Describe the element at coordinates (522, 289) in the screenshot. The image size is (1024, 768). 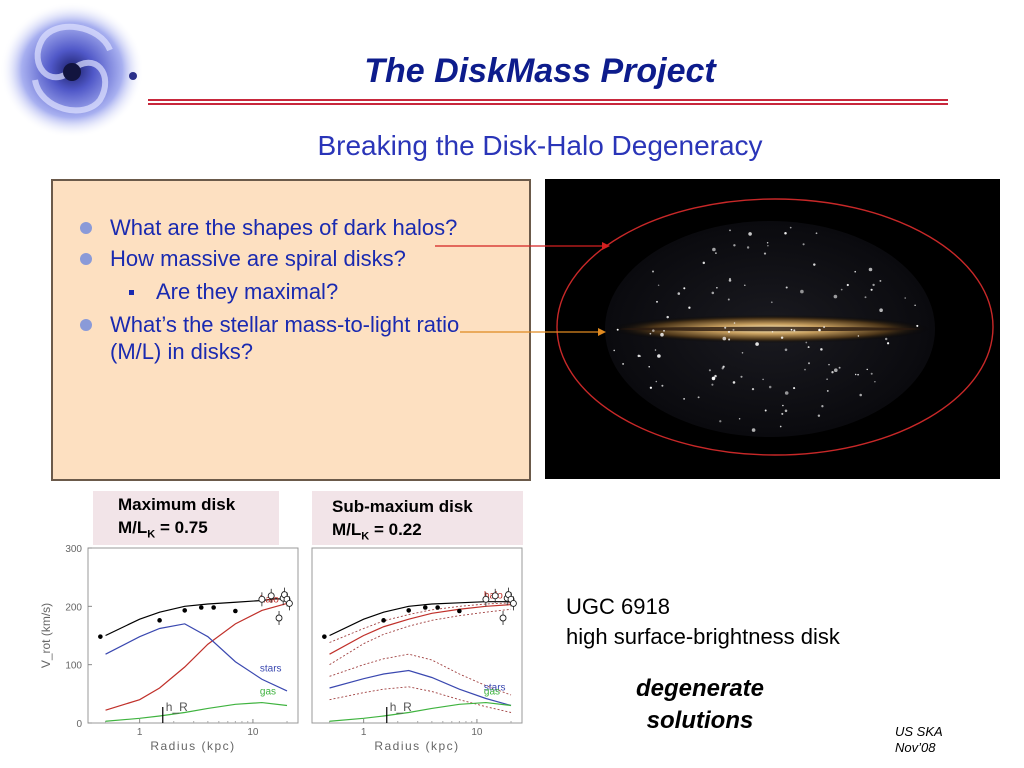
I see `pointer-arrows` at that location.